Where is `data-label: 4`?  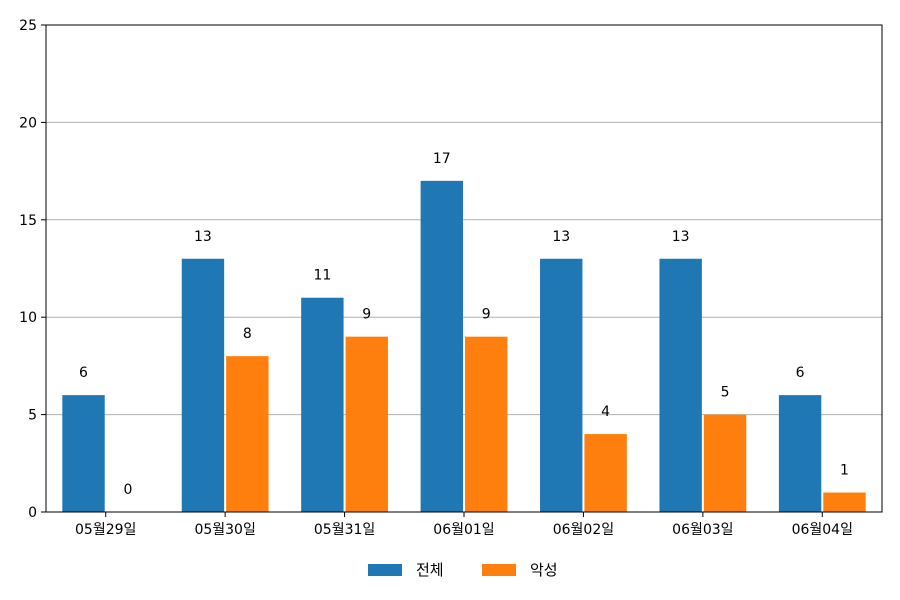 data-label: 4 is located at coordinates (605, 412).